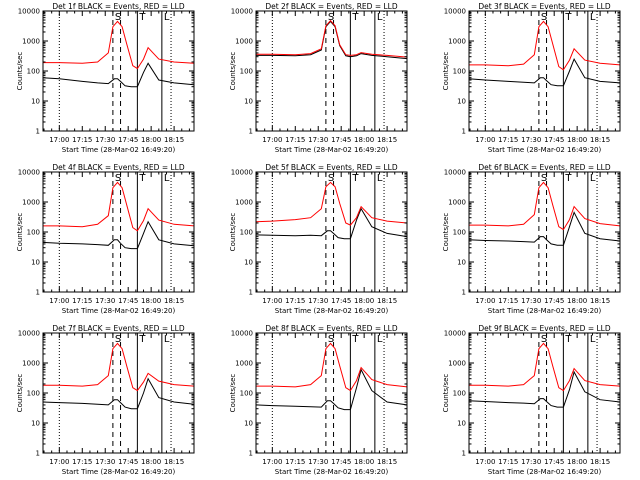 Image resolution: width=640 pixels, height=480 pixels. Describe the element at coordinates (544, 328) in the screenshot. I see `panel-title: Det 9f BLACK = Events, RED = LLD` at that location.